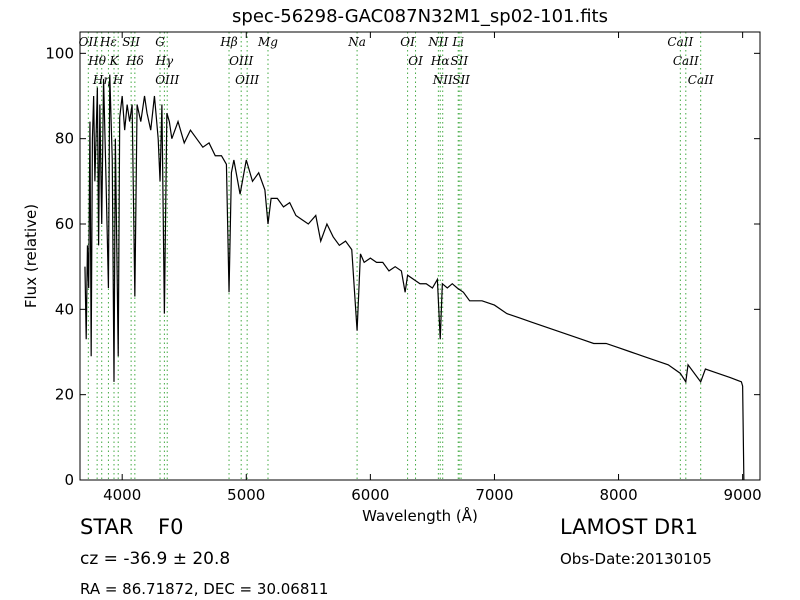 The width and height of the screenshot is (800, 600). What do you see at coordinates (420, 515) in the screenshot?
I see `x-axis-label: Wavelength (Å)` at bounding box center [420, 515].